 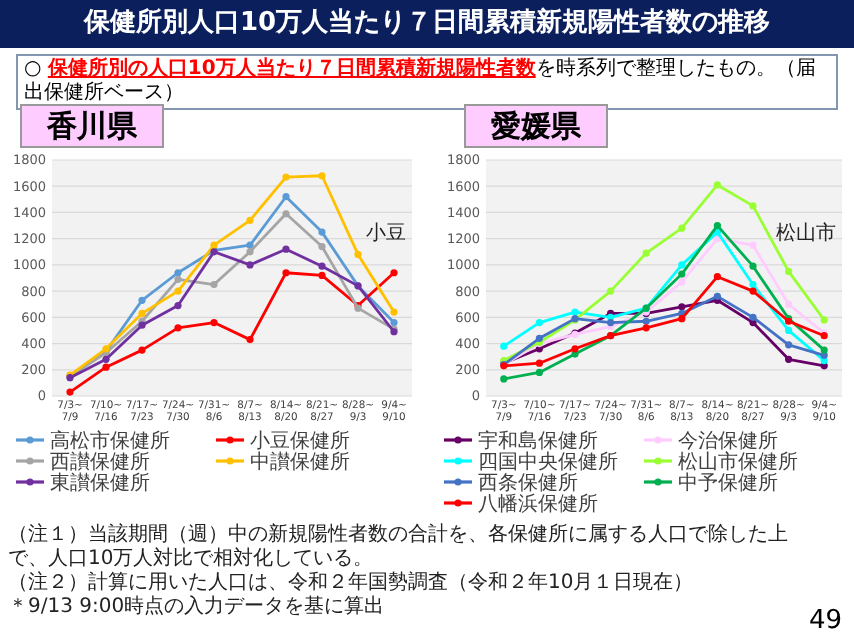 I want to click on legend-label: 東讃保健所, so click(x=100, y=483).